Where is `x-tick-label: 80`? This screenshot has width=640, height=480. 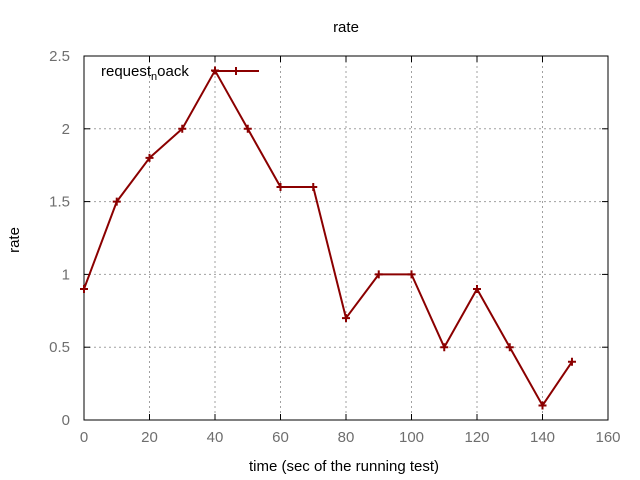
x-tick-label: 80 is located at coordinates (346, 437).